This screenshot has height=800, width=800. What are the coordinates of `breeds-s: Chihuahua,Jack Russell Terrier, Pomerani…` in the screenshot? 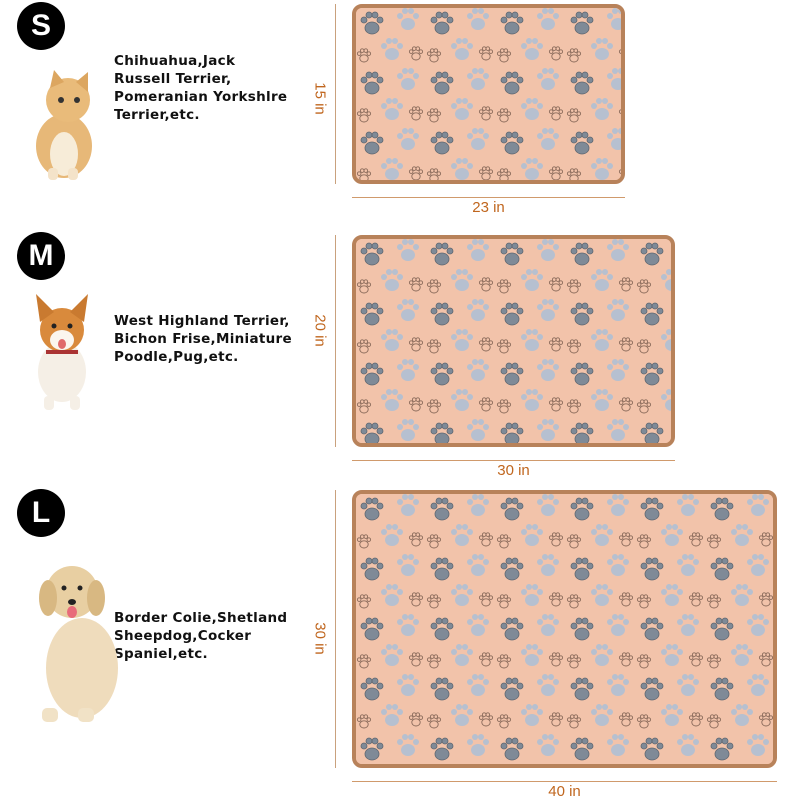 It's located at (204, 88).